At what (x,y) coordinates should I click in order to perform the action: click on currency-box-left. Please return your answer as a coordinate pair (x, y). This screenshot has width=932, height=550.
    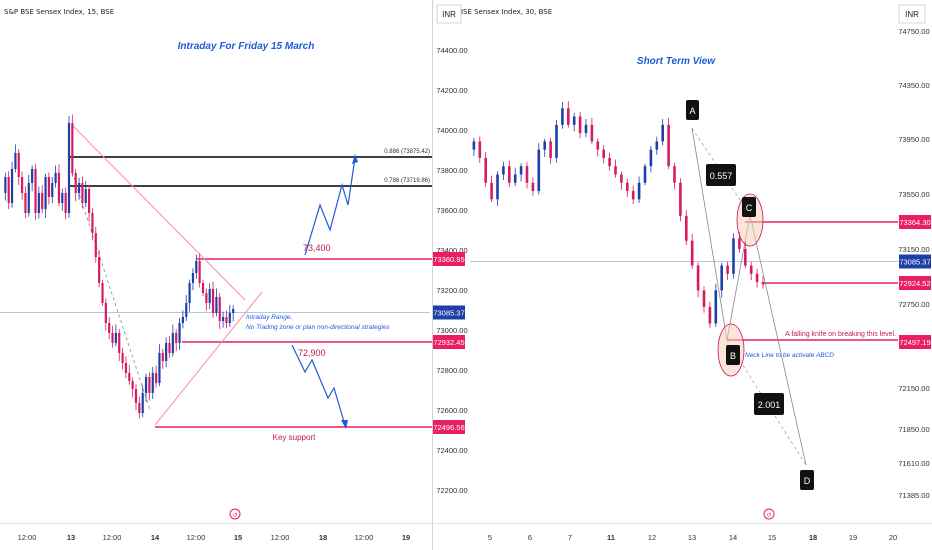
    Looking at the image, I should click on (449, 14).